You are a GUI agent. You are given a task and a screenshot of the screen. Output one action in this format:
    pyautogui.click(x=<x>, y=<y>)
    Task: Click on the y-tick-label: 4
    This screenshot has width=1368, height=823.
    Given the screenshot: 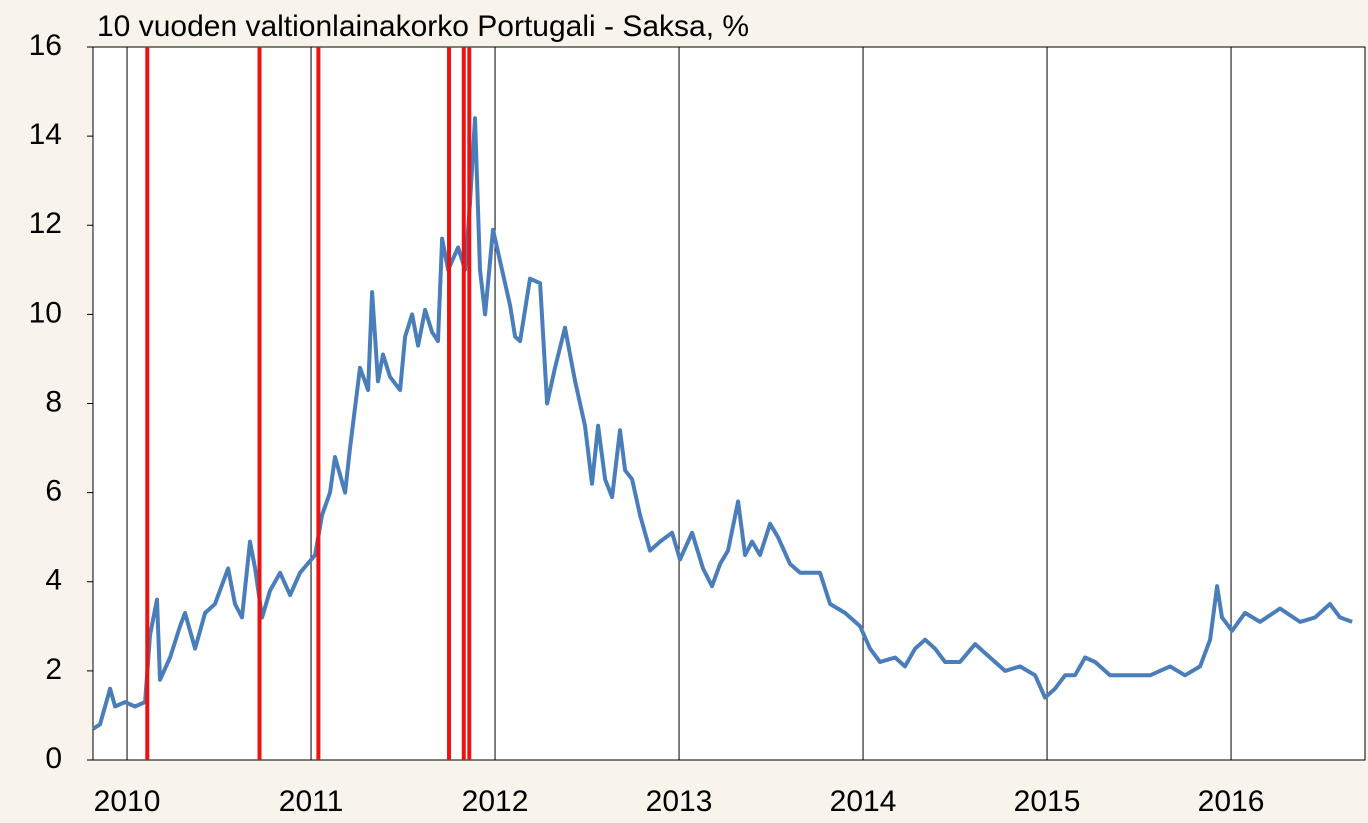 What is the action you would take?
    pyautogui.click(x=53, y=580)
    